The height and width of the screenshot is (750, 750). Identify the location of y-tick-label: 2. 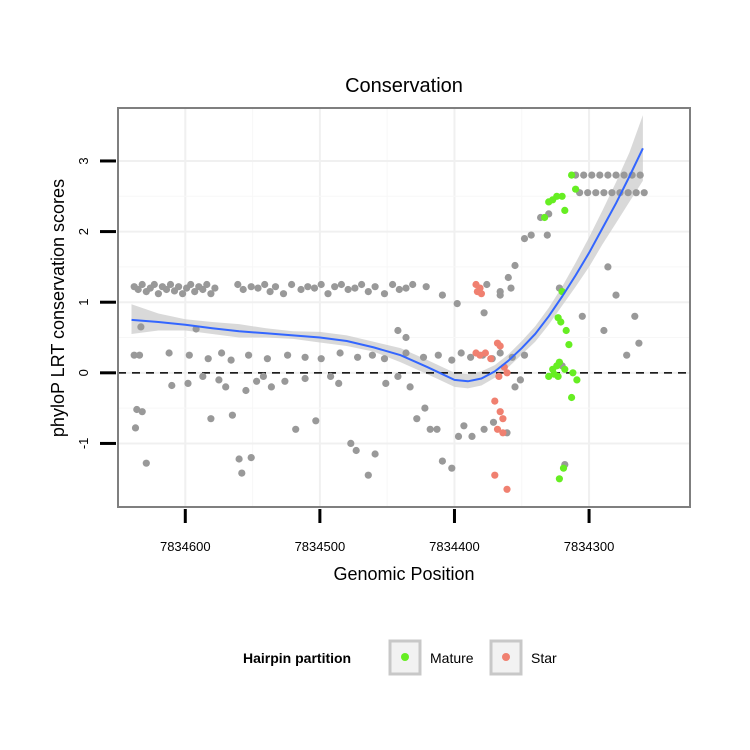
(83, 231).